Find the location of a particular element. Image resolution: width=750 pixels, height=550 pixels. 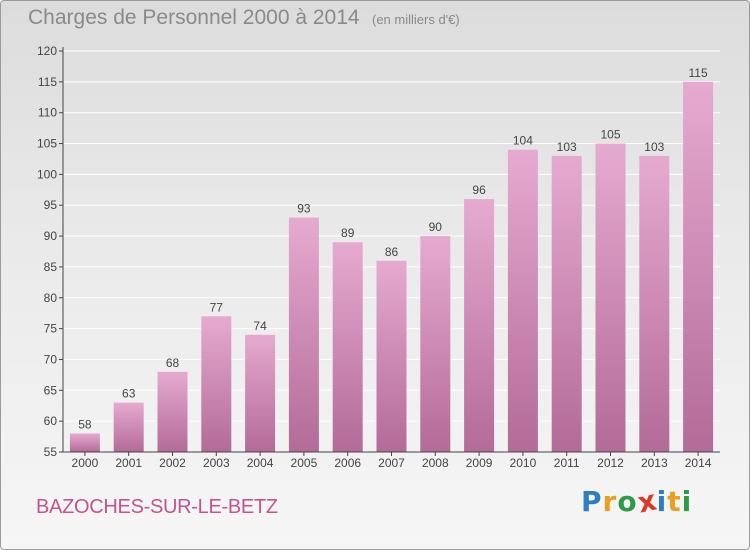

x-tick-label: 2014 is located at coordinates (698, 463).